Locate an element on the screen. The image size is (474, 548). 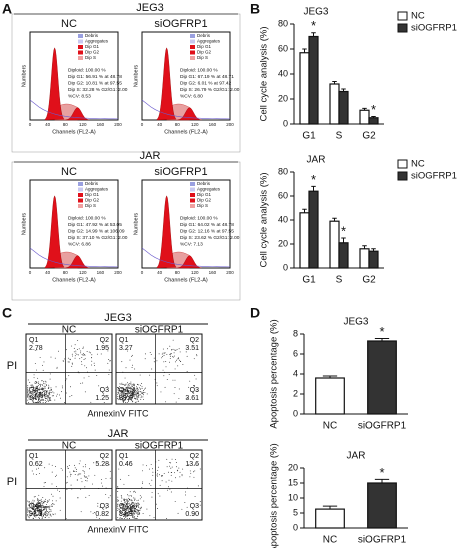
legend-label: Debris is located at coordinates (92, 183).